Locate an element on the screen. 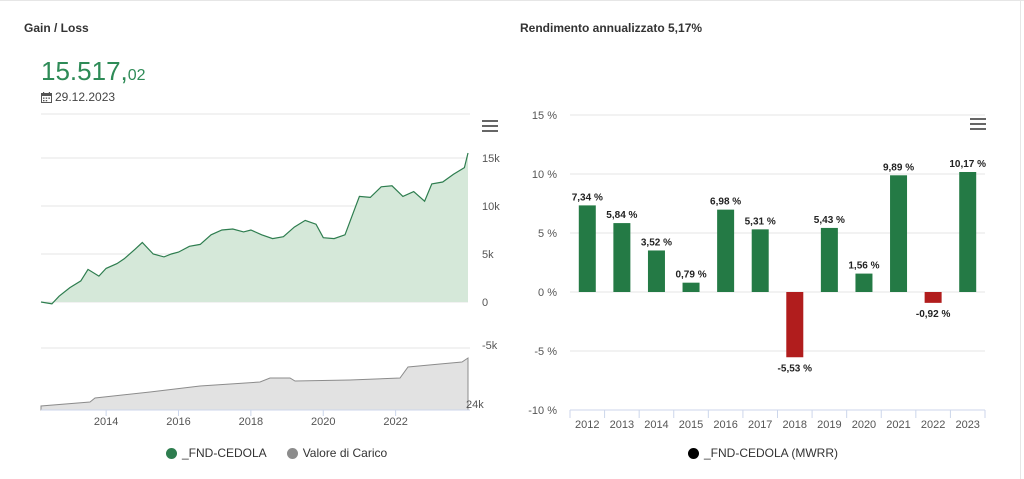  bar-data-label: 0,79 % is located at coordinates (690, 275).